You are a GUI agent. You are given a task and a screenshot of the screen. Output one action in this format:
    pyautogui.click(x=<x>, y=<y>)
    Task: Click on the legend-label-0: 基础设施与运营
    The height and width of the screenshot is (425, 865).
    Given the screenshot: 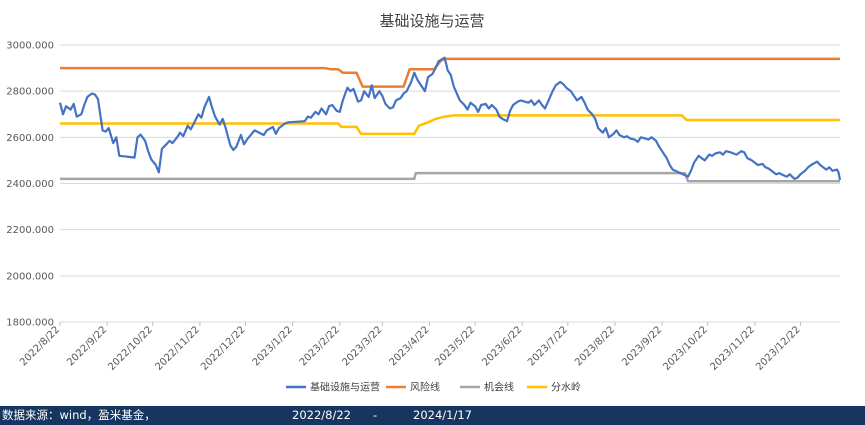 What is the action you would take?
    pyautogui.click(x=345, y=387)
    